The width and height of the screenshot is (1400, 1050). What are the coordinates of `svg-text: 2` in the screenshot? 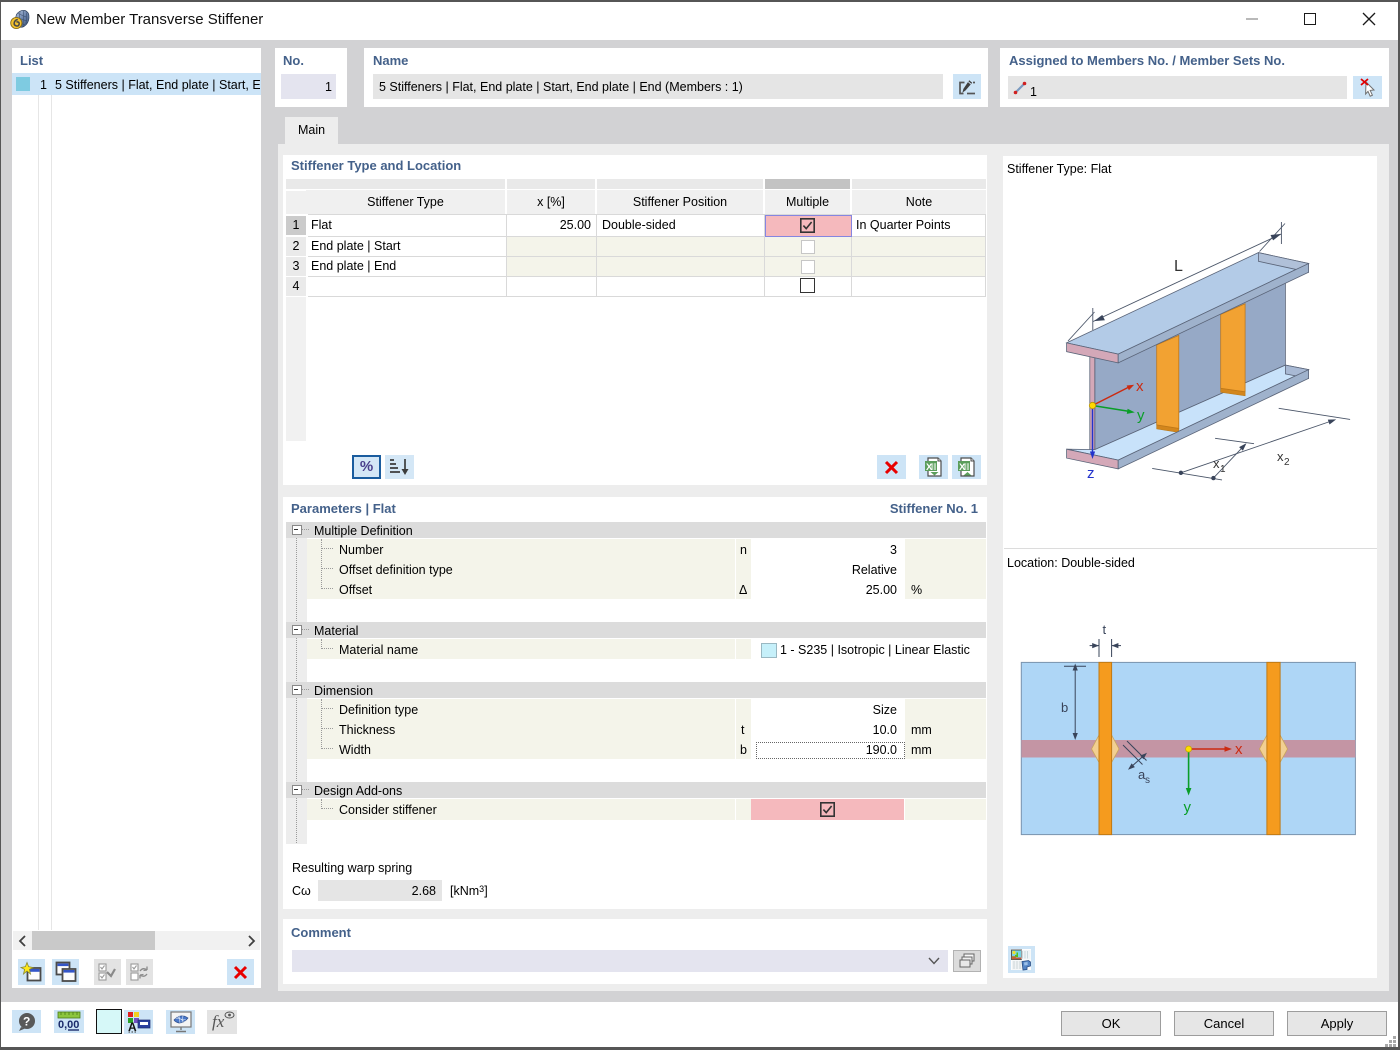 It's located at (1287, 462).